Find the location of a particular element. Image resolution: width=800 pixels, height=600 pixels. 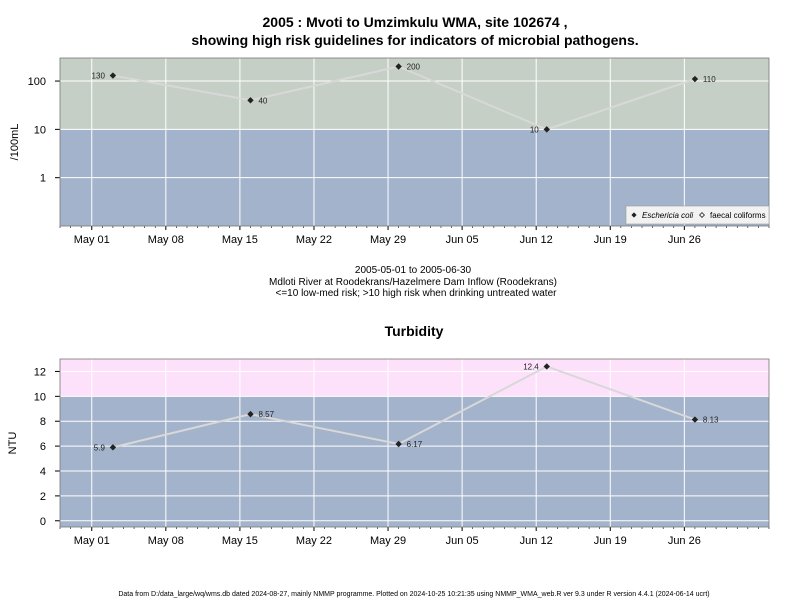

y-axis-label: NTU is located at coordinates (13, 443).